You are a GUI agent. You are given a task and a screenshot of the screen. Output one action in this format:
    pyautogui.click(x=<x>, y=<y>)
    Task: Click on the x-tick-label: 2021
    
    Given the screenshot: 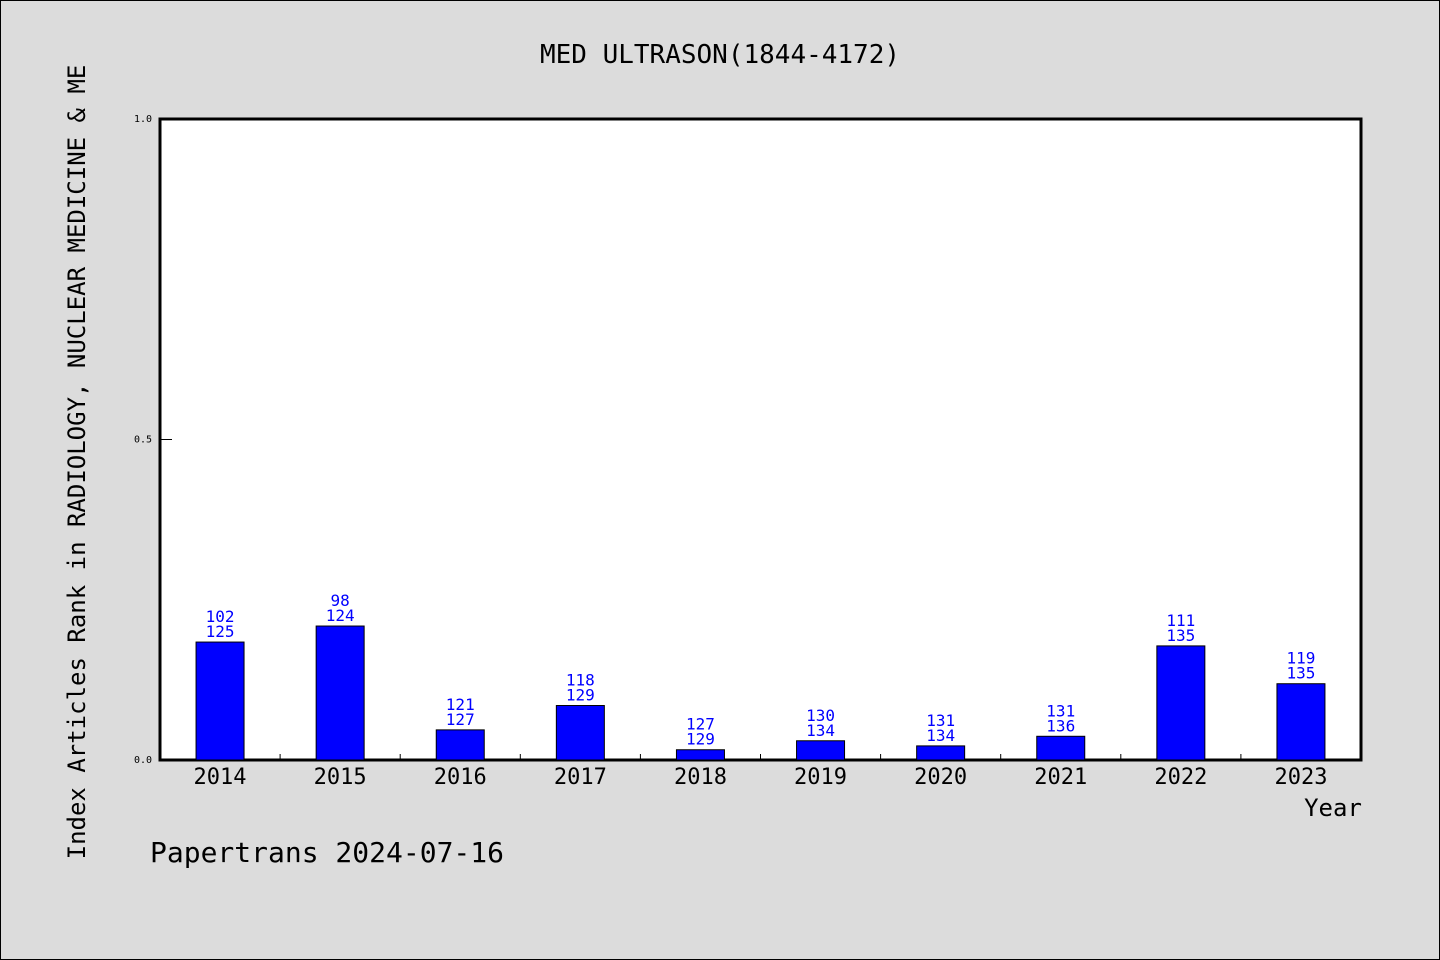 What is the action you would take?
    pyautogui.click(x=1060, y=777)
    